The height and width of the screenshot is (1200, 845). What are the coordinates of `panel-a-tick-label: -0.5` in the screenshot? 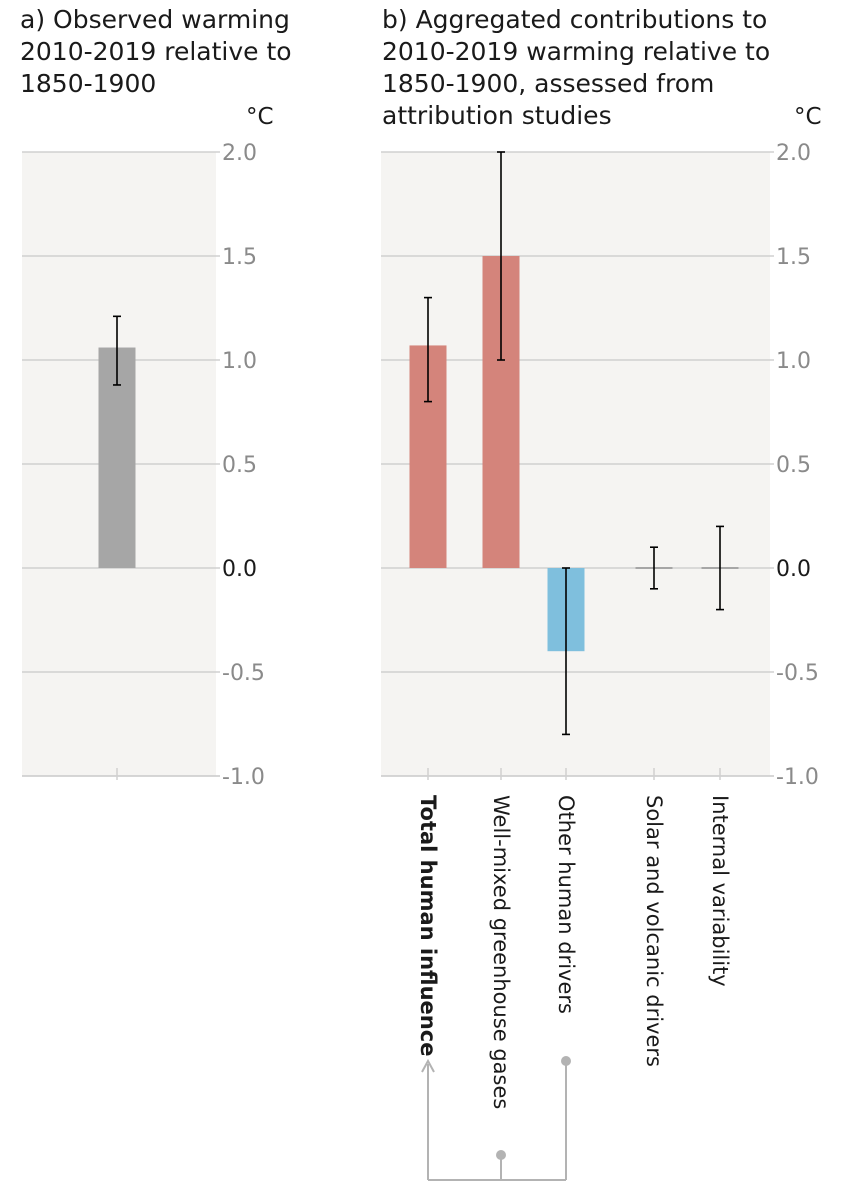 It's located at (243, 673).